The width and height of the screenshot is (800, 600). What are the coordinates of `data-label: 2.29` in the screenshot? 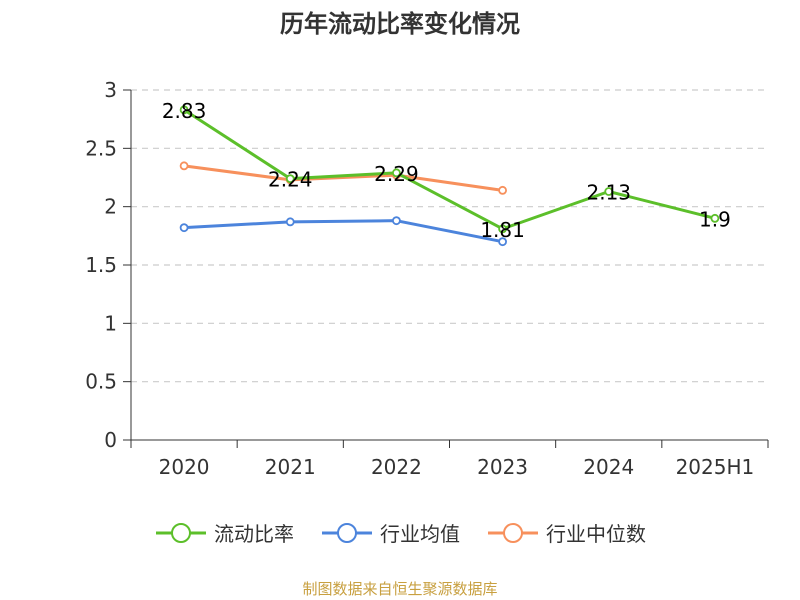 It's located at (396, 174).